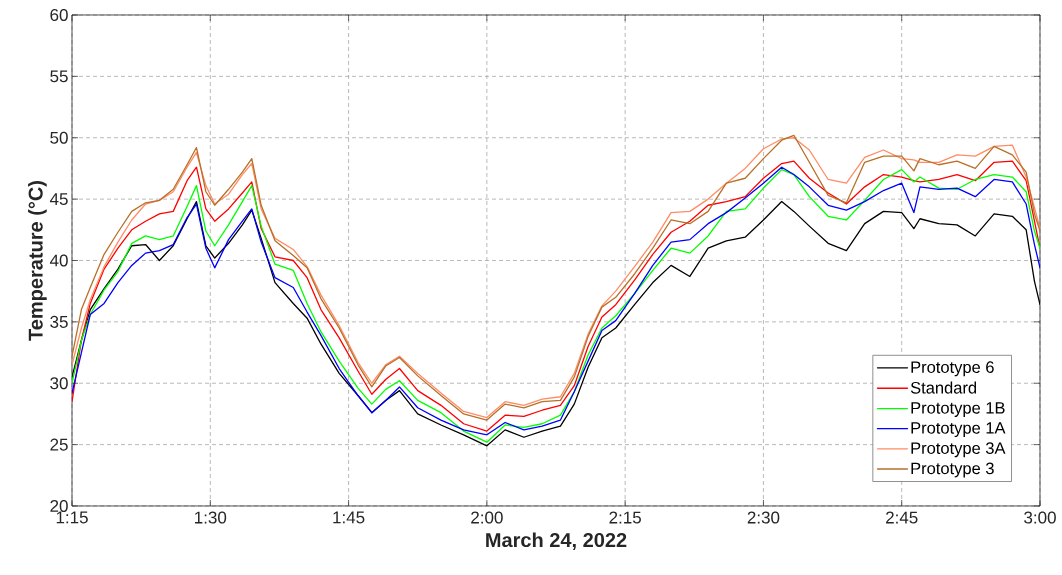  What do you see at coordinates (37, 261) in the screenshot?
I see `y-axis-title: Temperature (°C)` at bounding box center [37, 261].